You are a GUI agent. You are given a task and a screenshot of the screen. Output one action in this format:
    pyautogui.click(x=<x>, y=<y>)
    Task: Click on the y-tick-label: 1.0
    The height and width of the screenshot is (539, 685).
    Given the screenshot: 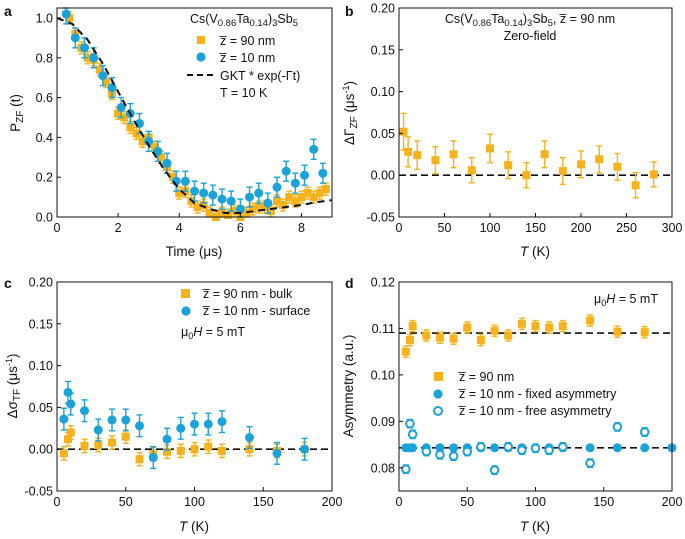 What is the action you would take?
    pyautogui.click(x=44, y=18)
    